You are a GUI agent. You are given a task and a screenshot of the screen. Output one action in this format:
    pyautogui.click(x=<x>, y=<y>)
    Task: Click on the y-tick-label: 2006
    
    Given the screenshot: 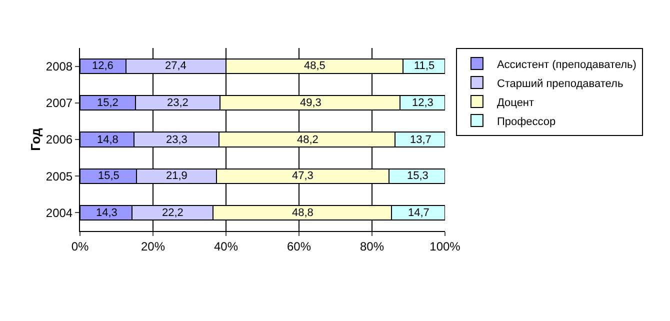 What is the action you would take?
    pyautogui.click(x=59, y=139)
    